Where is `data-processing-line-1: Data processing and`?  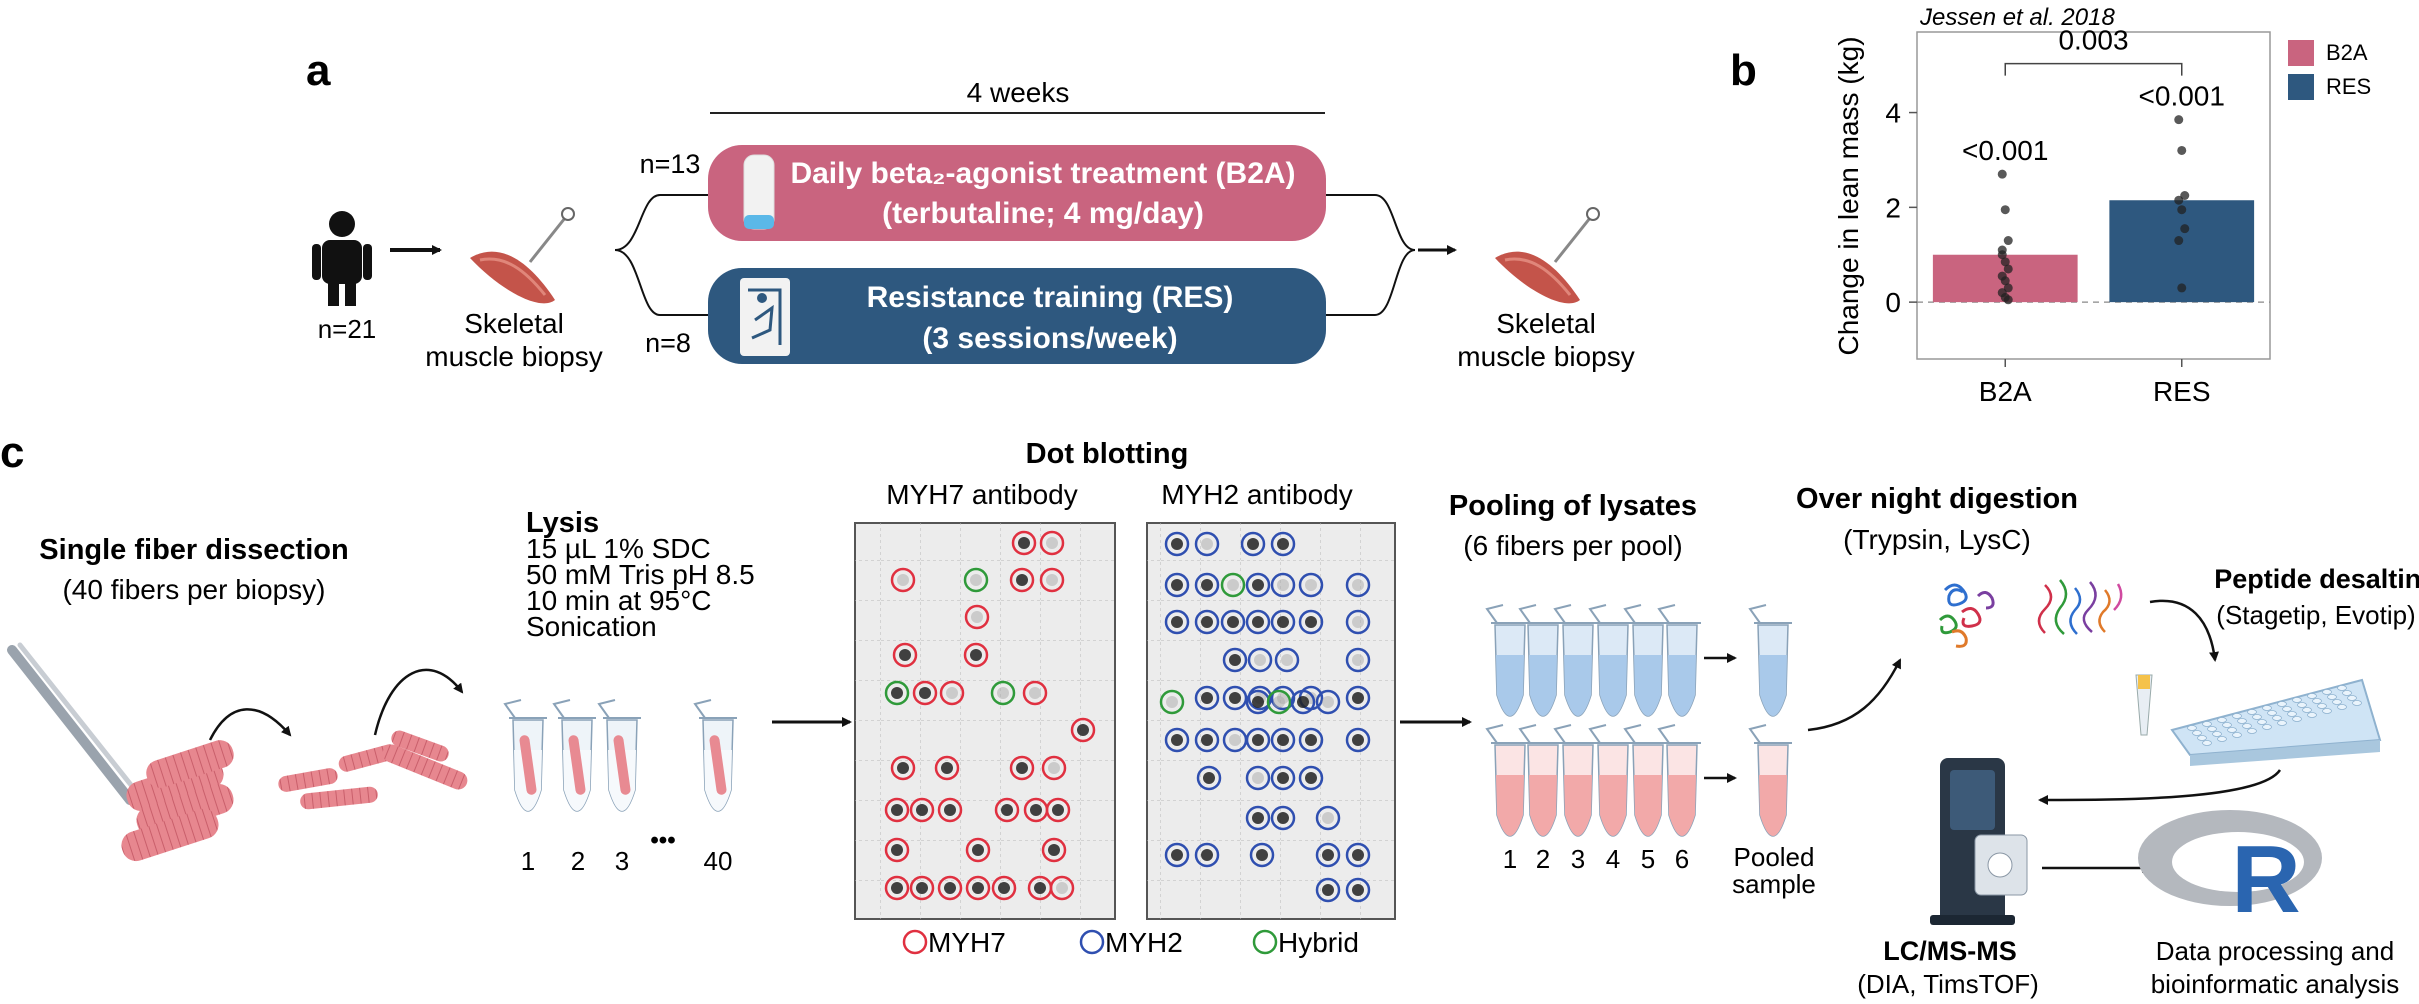 data-processing-line-1: Data processing and is located at coordinates (2275, 951).